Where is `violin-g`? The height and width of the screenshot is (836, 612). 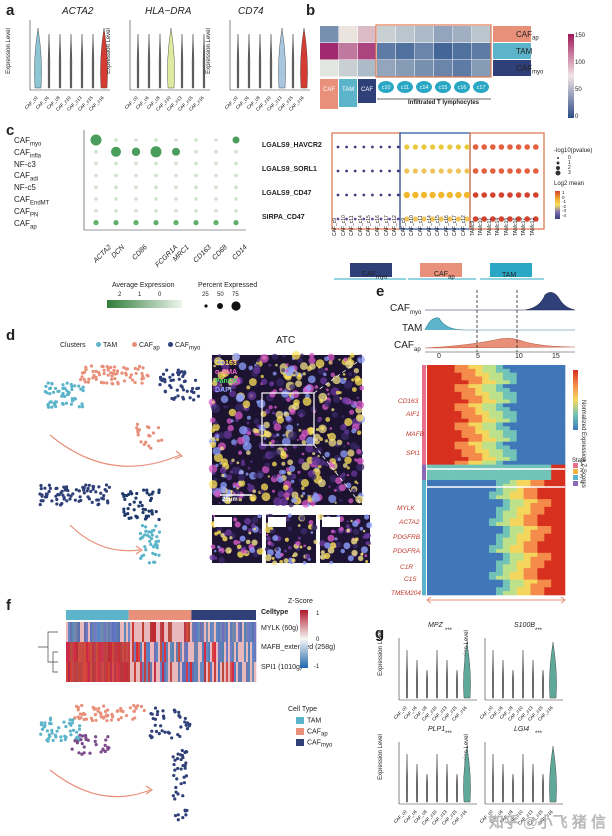
violin-g is located at coordinates (533, 679).